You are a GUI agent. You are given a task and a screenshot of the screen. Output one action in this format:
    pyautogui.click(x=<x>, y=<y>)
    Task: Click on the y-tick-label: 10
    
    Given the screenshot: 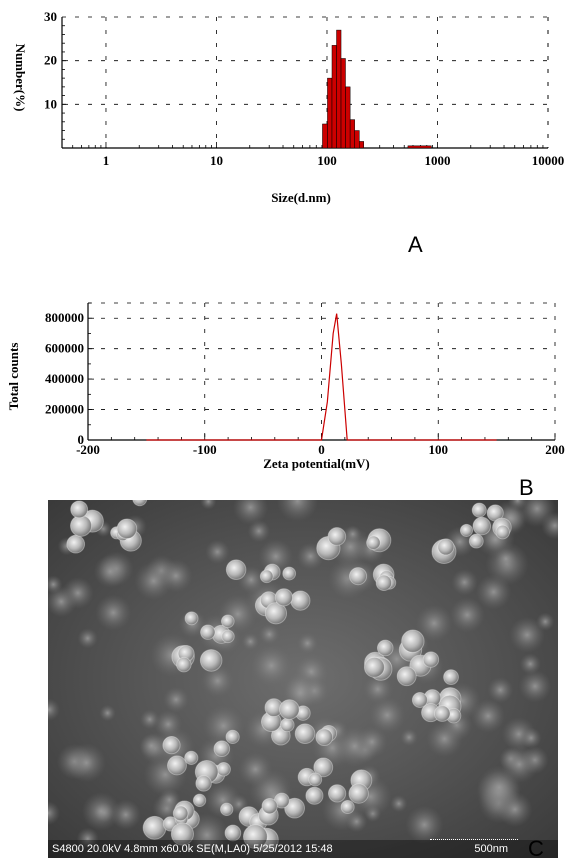 What is the action you would take?
    pyautogui.click(x=50, y=103)
    